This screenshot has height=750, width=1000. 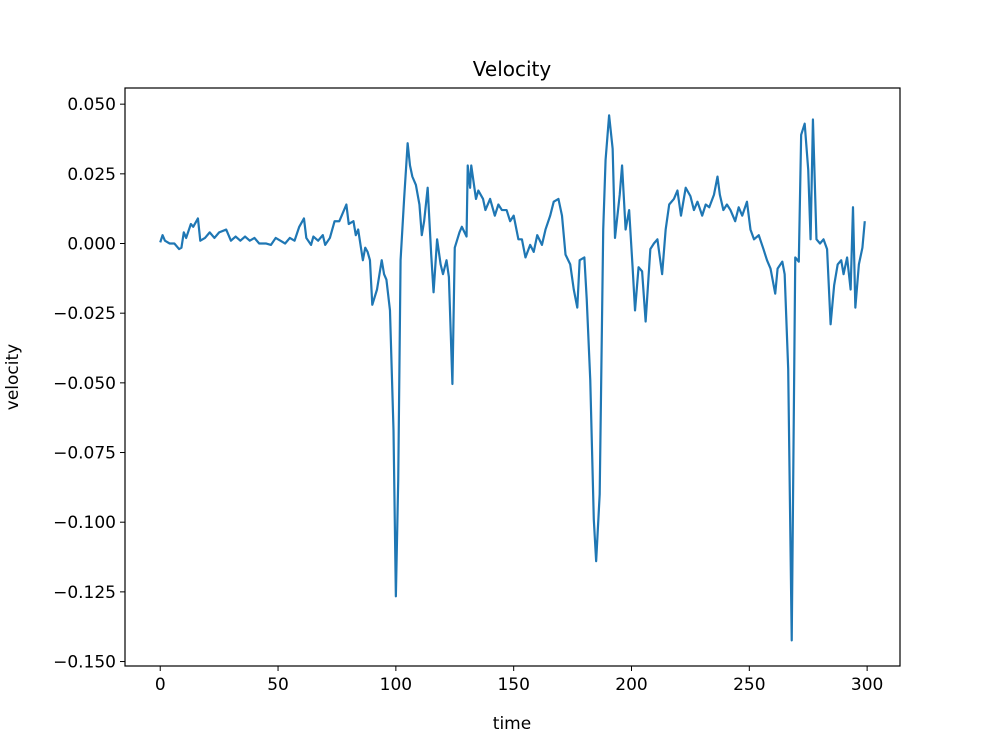 What do you see at coordinates (84, 663) in the screenshot?
I see `y-tick-label: −0.150` at bounding box center [84, 663].